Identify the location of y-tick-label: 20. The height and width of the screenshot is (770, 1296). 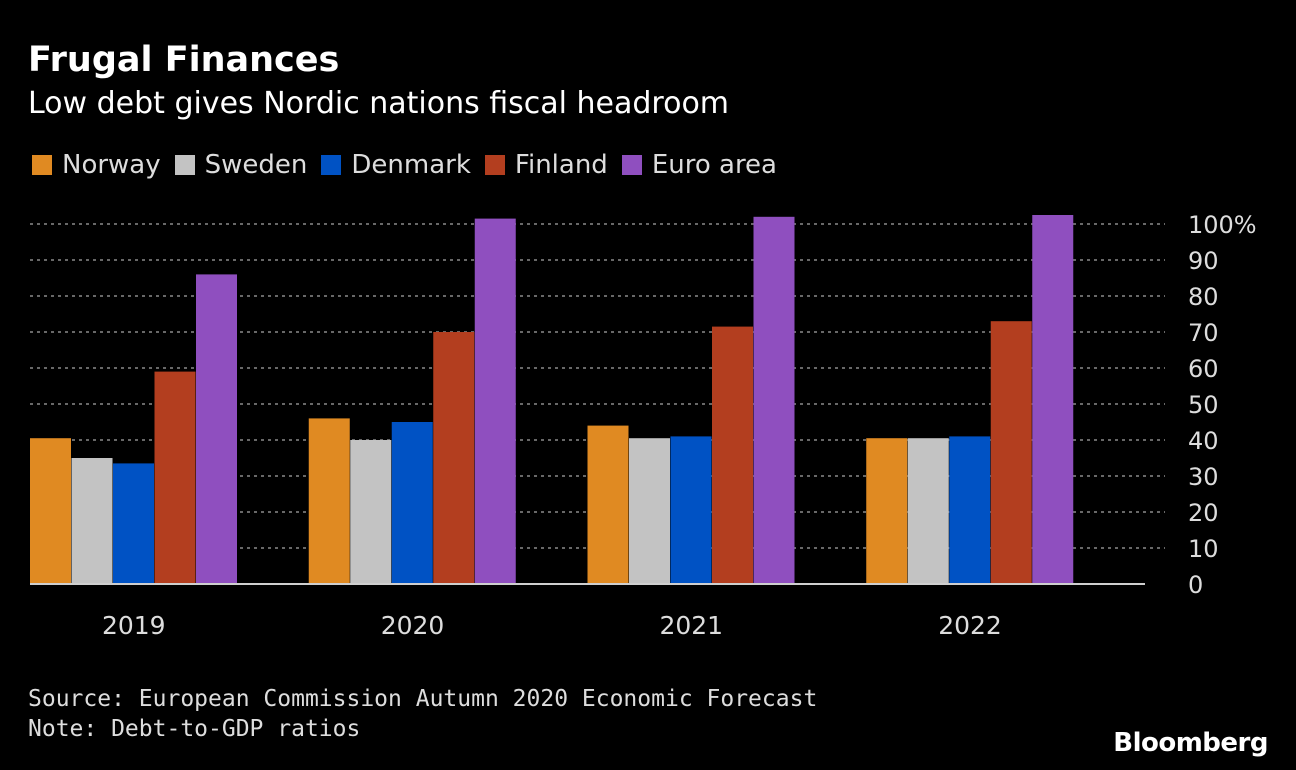
(1203, 513).